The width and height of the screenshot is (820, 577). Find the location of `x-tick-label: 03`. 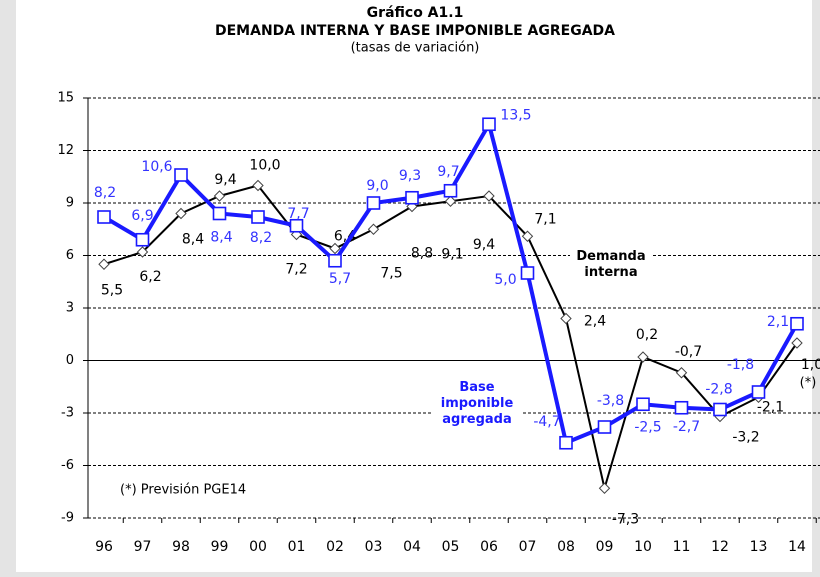

x-tick-label: 03 is located at coordinates (374, 547).